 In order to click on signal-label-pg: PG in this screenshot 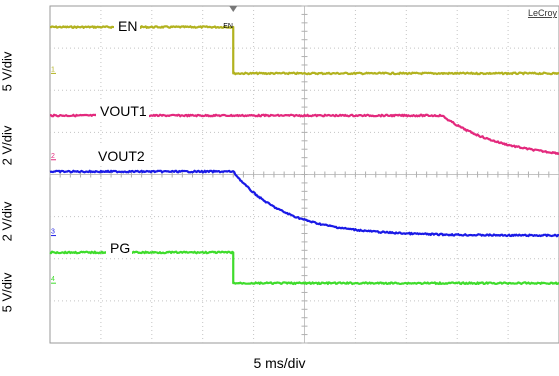, I will do `click(120, 248)`.